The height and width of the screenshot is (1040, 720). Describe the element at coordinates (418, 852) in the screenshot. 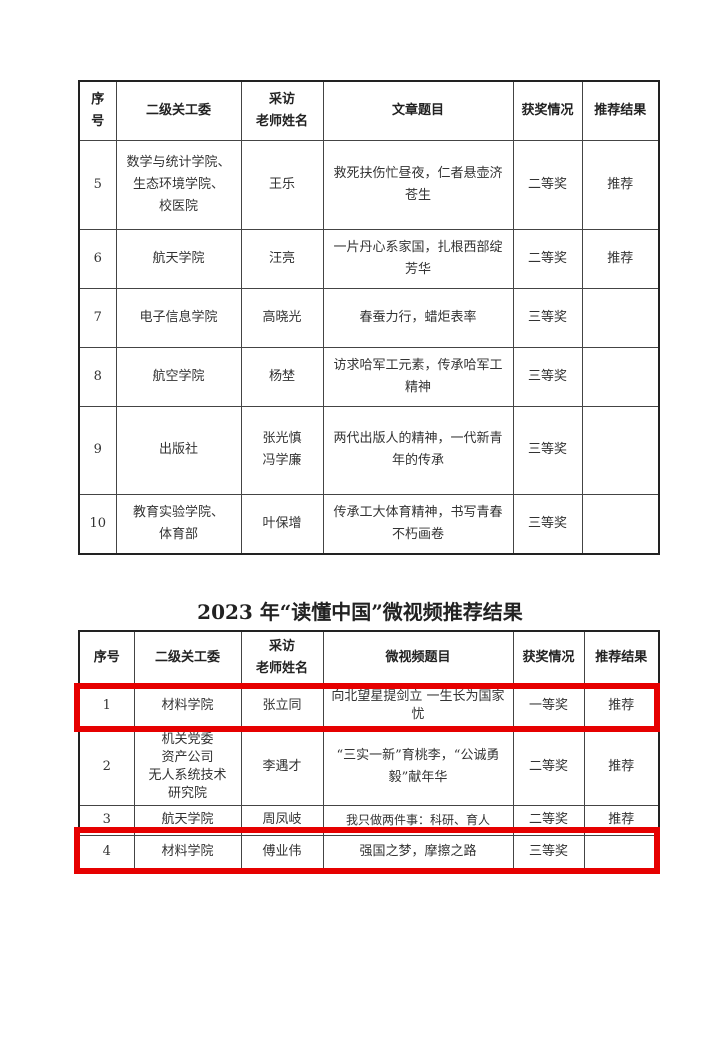

I see `cell-title: 强国之梦，摩擦之路` at that location.